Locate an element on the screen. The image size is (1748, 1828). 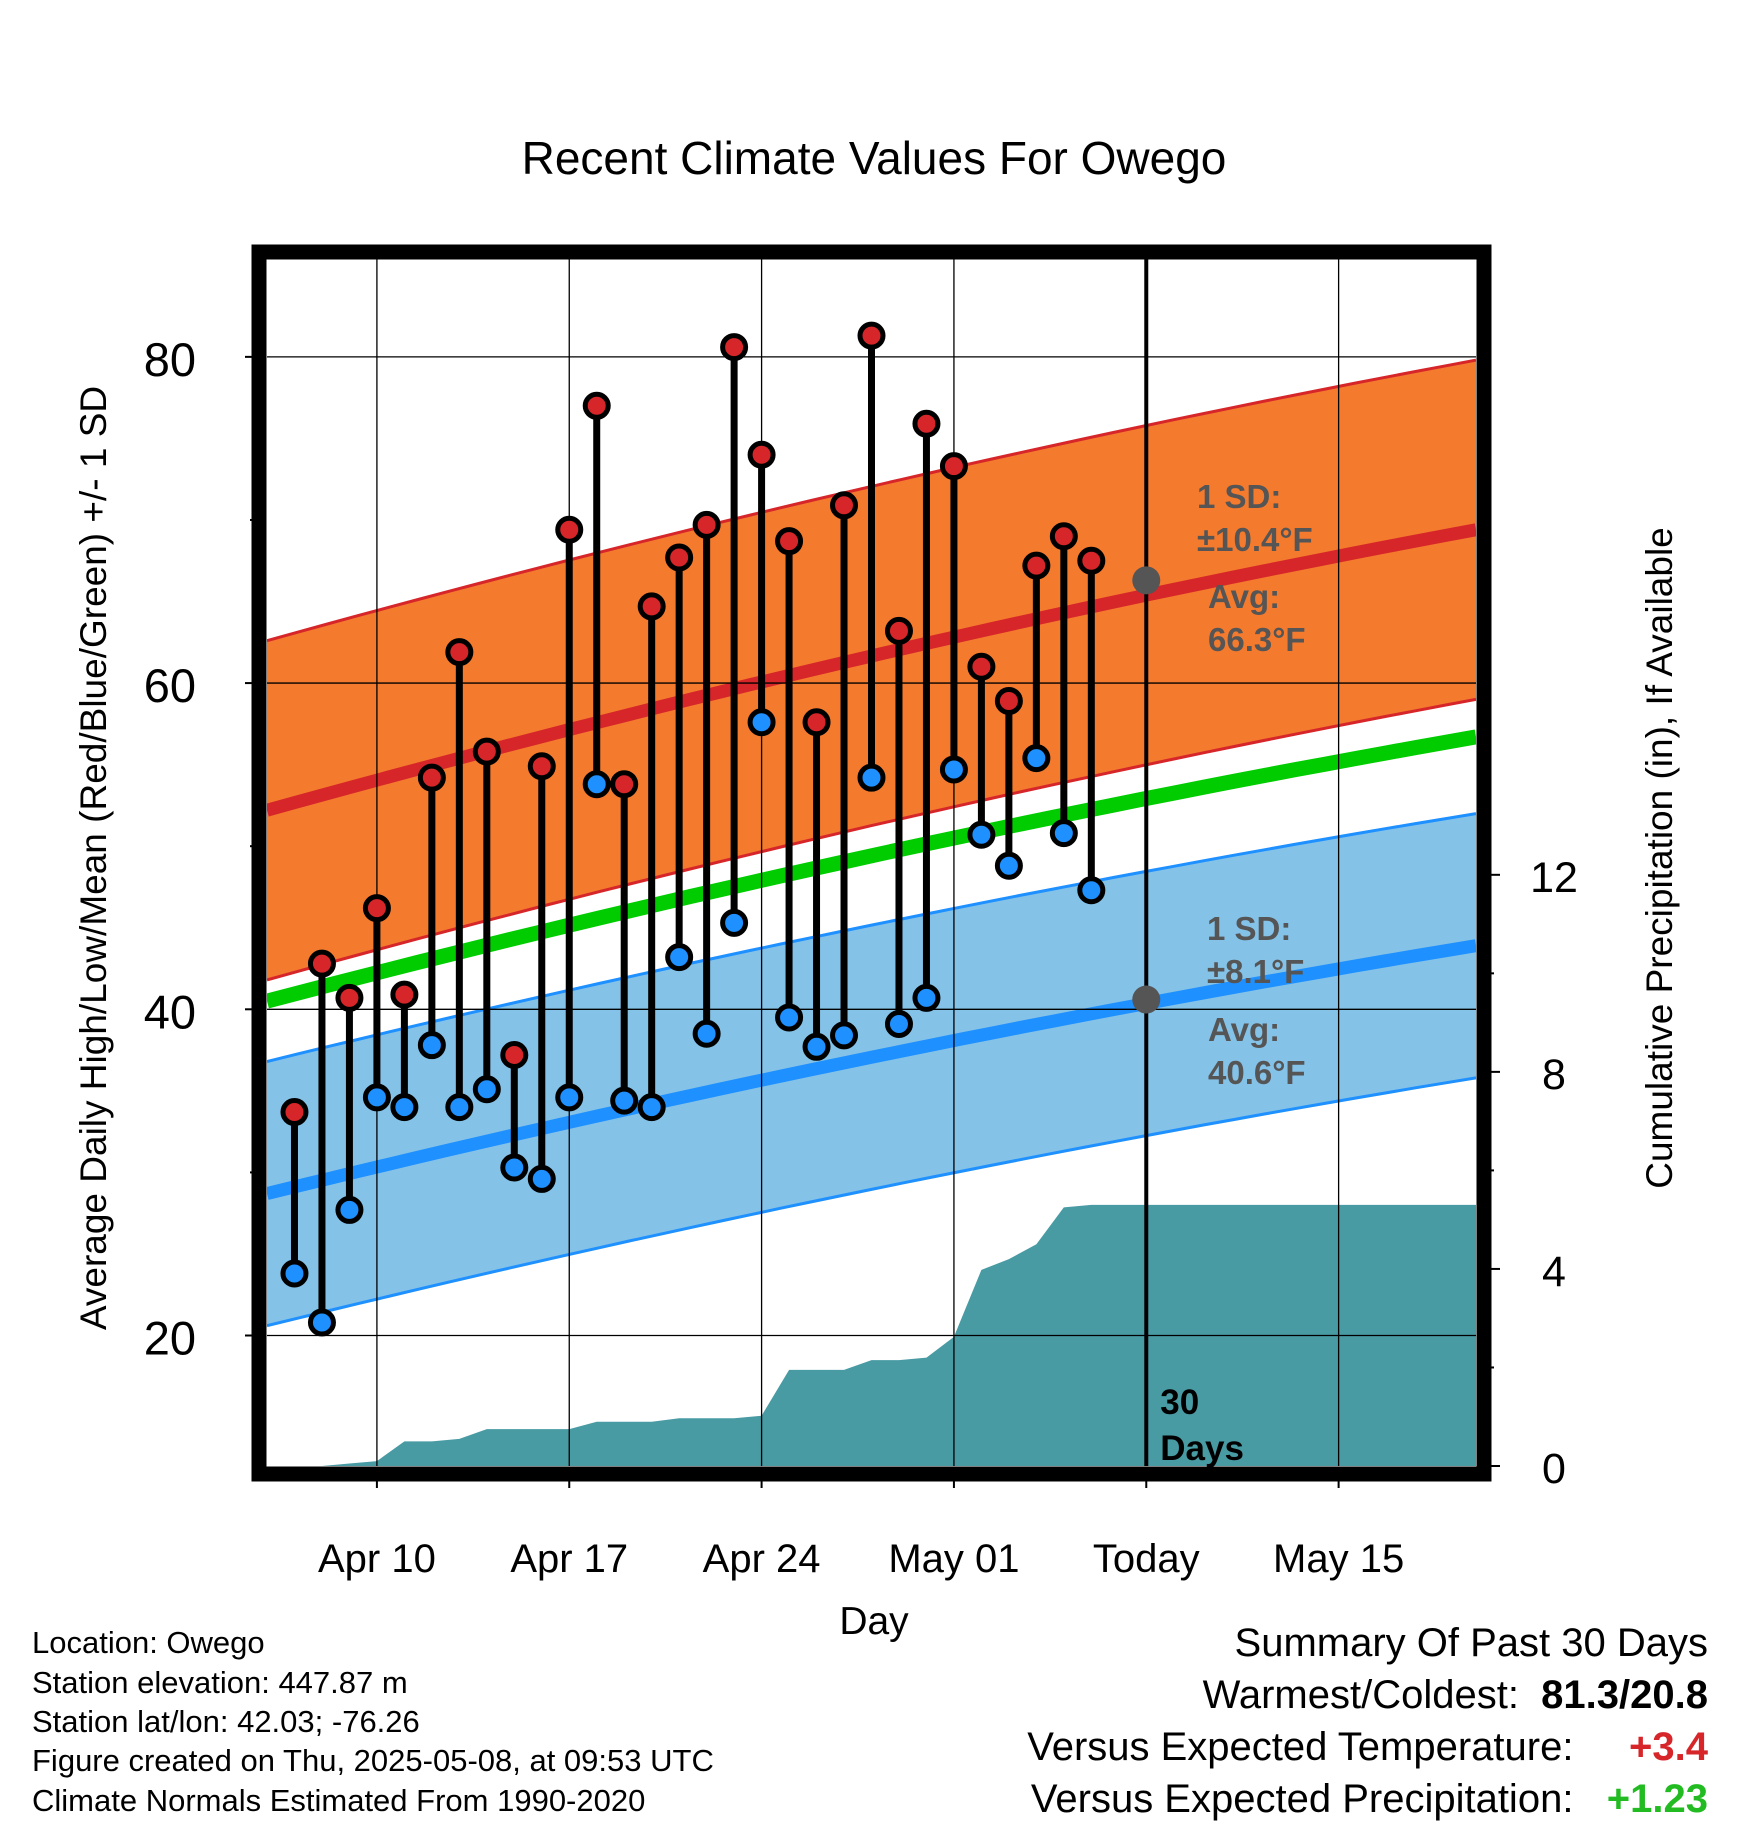
low-avg-marker is located at coordinates (1146, 999).